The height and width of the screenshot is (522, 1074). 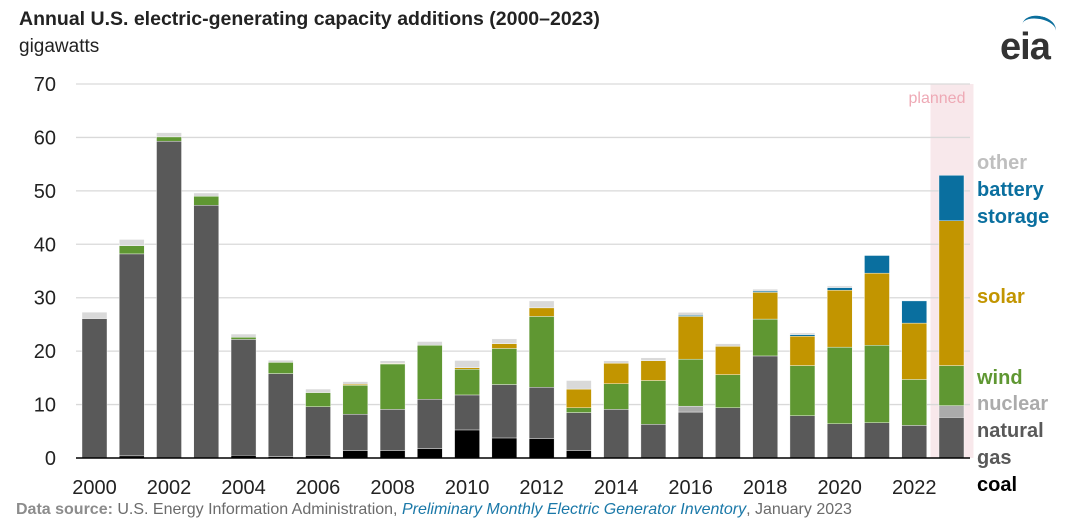 I want to click on bar-segment-solar-2016, so click(x=690, y=338).